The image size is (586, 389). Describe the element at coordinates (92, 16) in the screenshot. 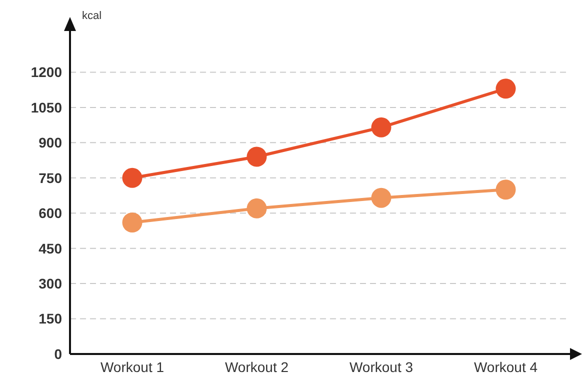

I see `y-axis-title: kcal` at that location.